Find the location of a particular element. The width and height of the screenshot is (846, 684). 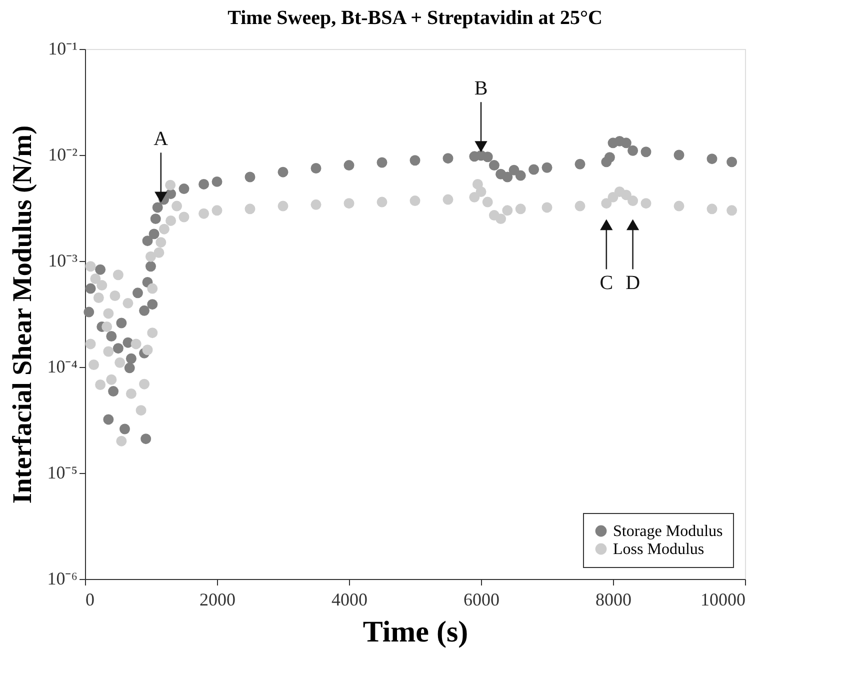

y-tick-label: 10⁻² is located at coordinates (63, 154).